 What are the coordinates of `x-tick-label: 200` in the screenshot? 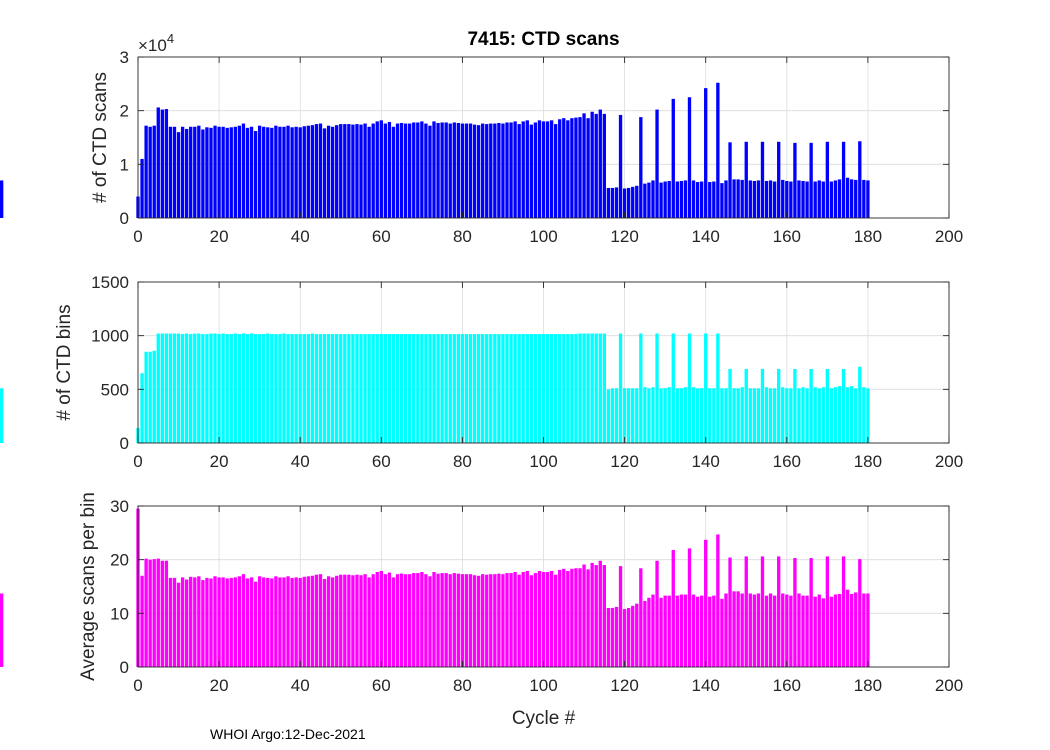 It's located at (949, 461).